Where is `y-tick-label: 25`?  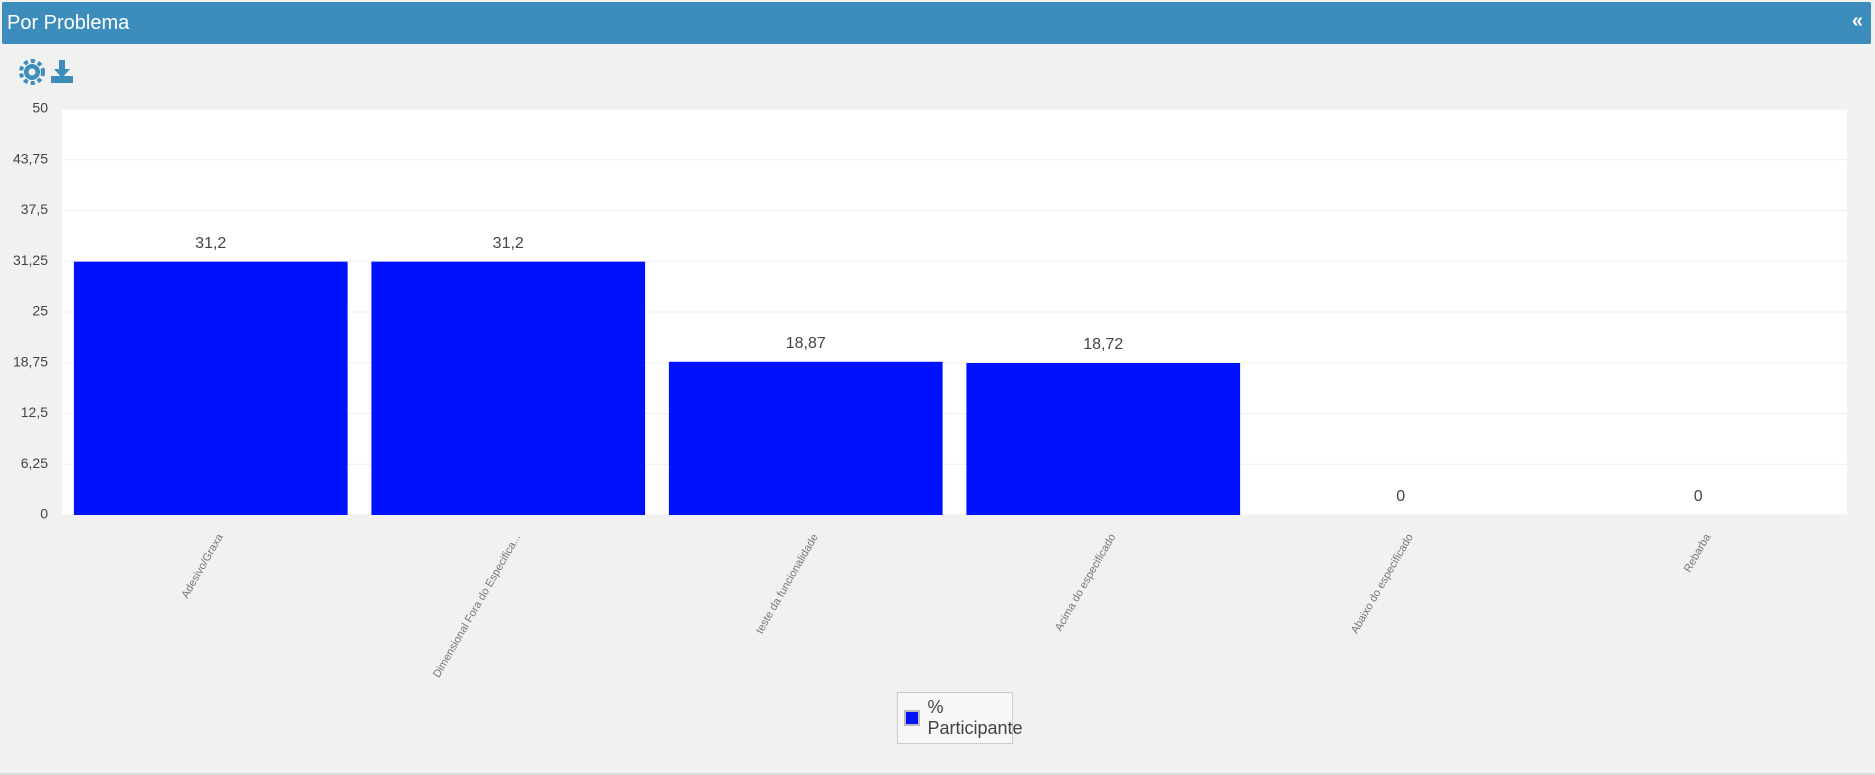 y-tick-label: 25 is located at coordinates (40, 311).